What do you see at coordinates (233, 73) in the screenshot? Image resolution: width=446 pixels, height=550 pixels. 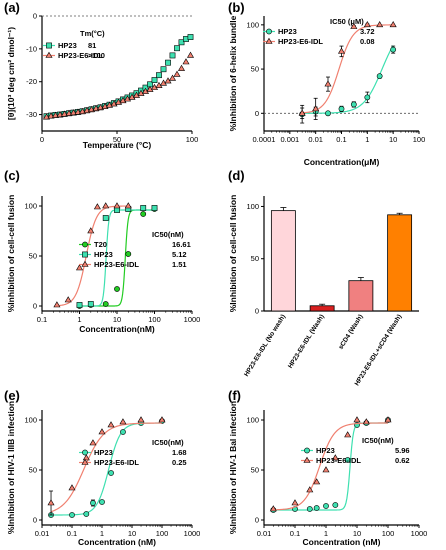 I see `y-axis-label-b: %Inhibition of 6-helix bundle` at bounding box center [233, 73].